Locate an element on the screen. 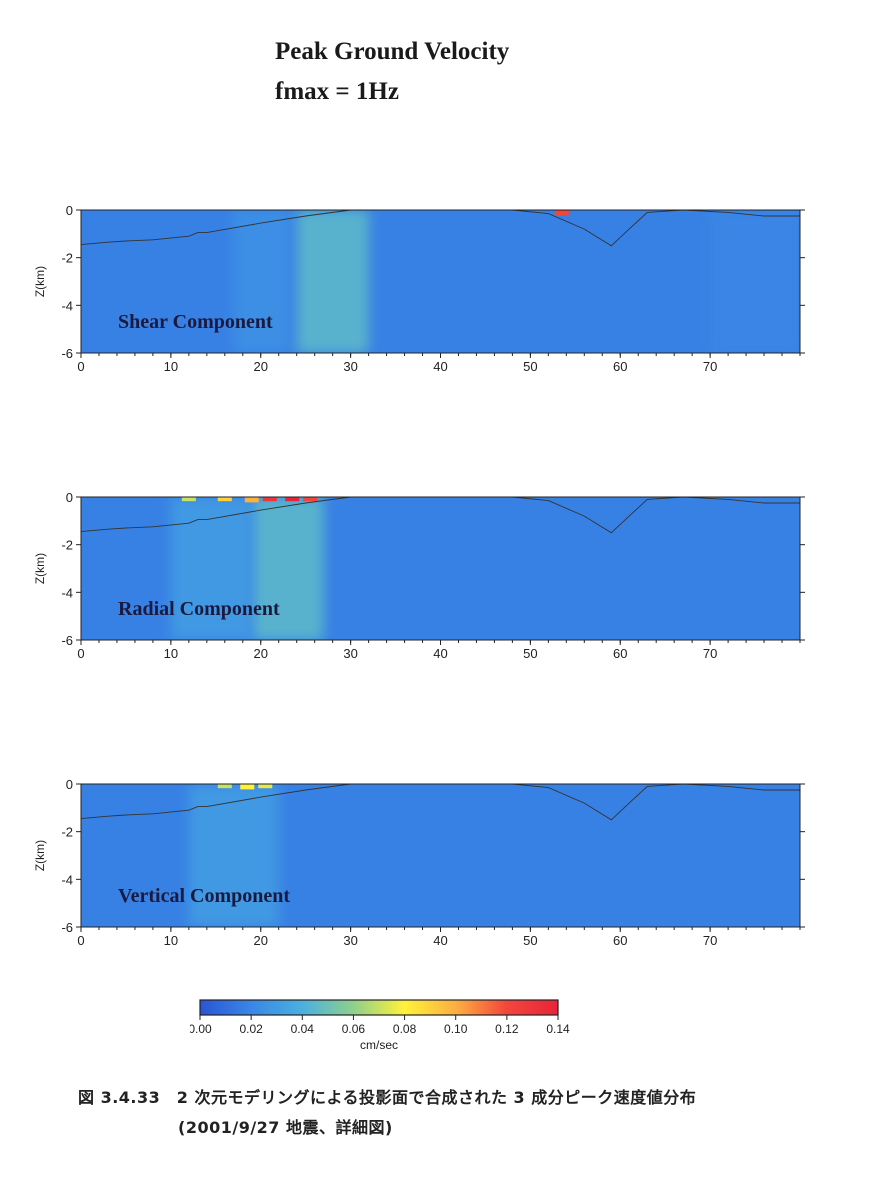 Image resolution: width=885 pixels, height=1179 pixels. colorbar-ramp is located at coordinates (379, 1007).